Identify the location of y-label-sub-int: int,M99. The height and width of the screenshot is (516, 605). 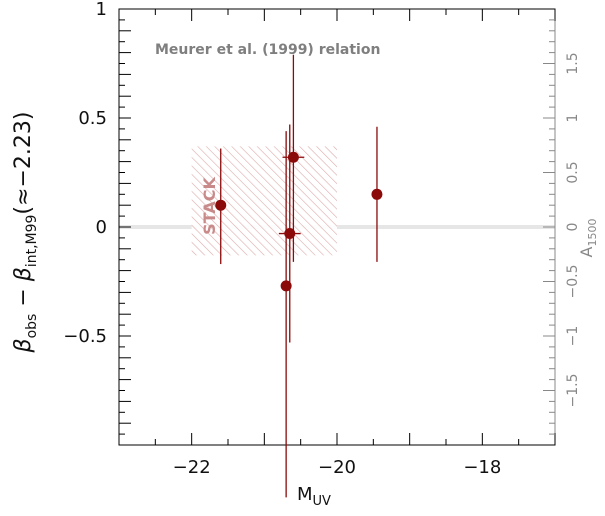
(32, 241).